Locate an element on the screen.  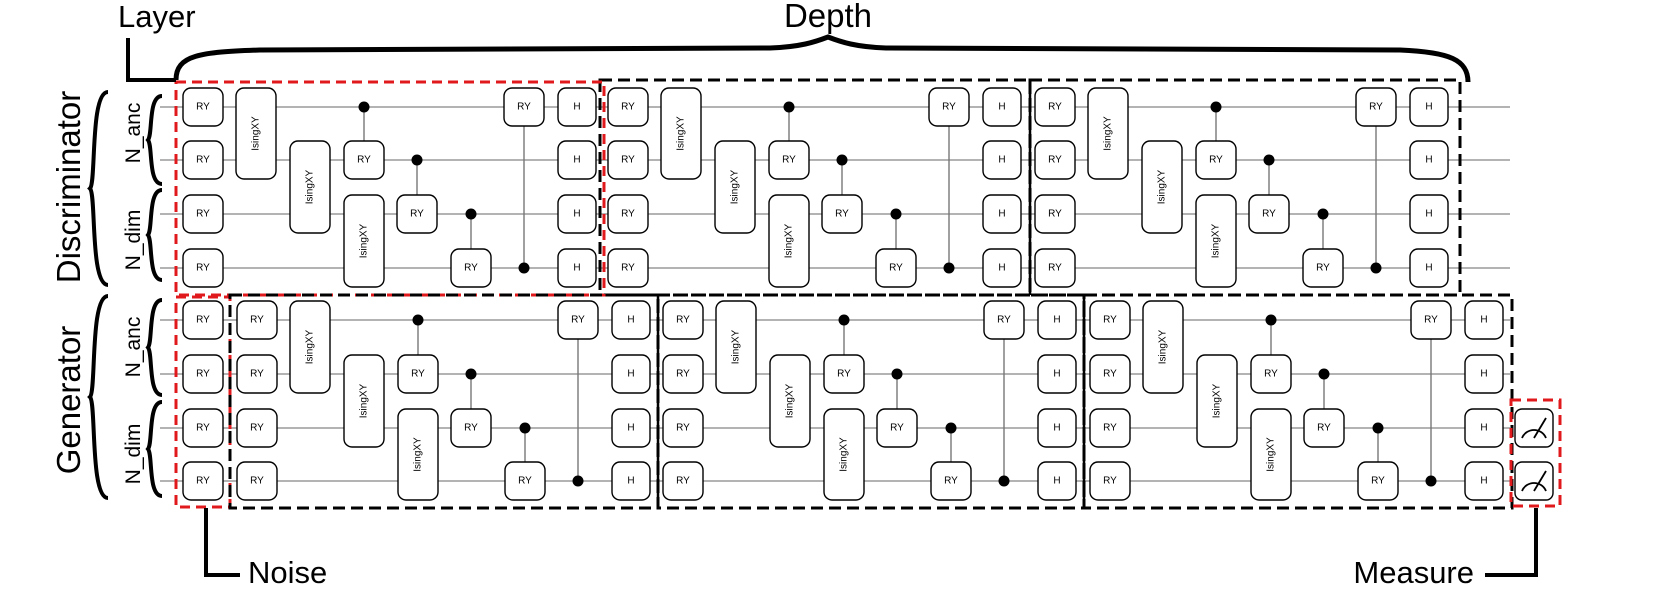
measure-label: Measure is located at coordinates (1413, 572).